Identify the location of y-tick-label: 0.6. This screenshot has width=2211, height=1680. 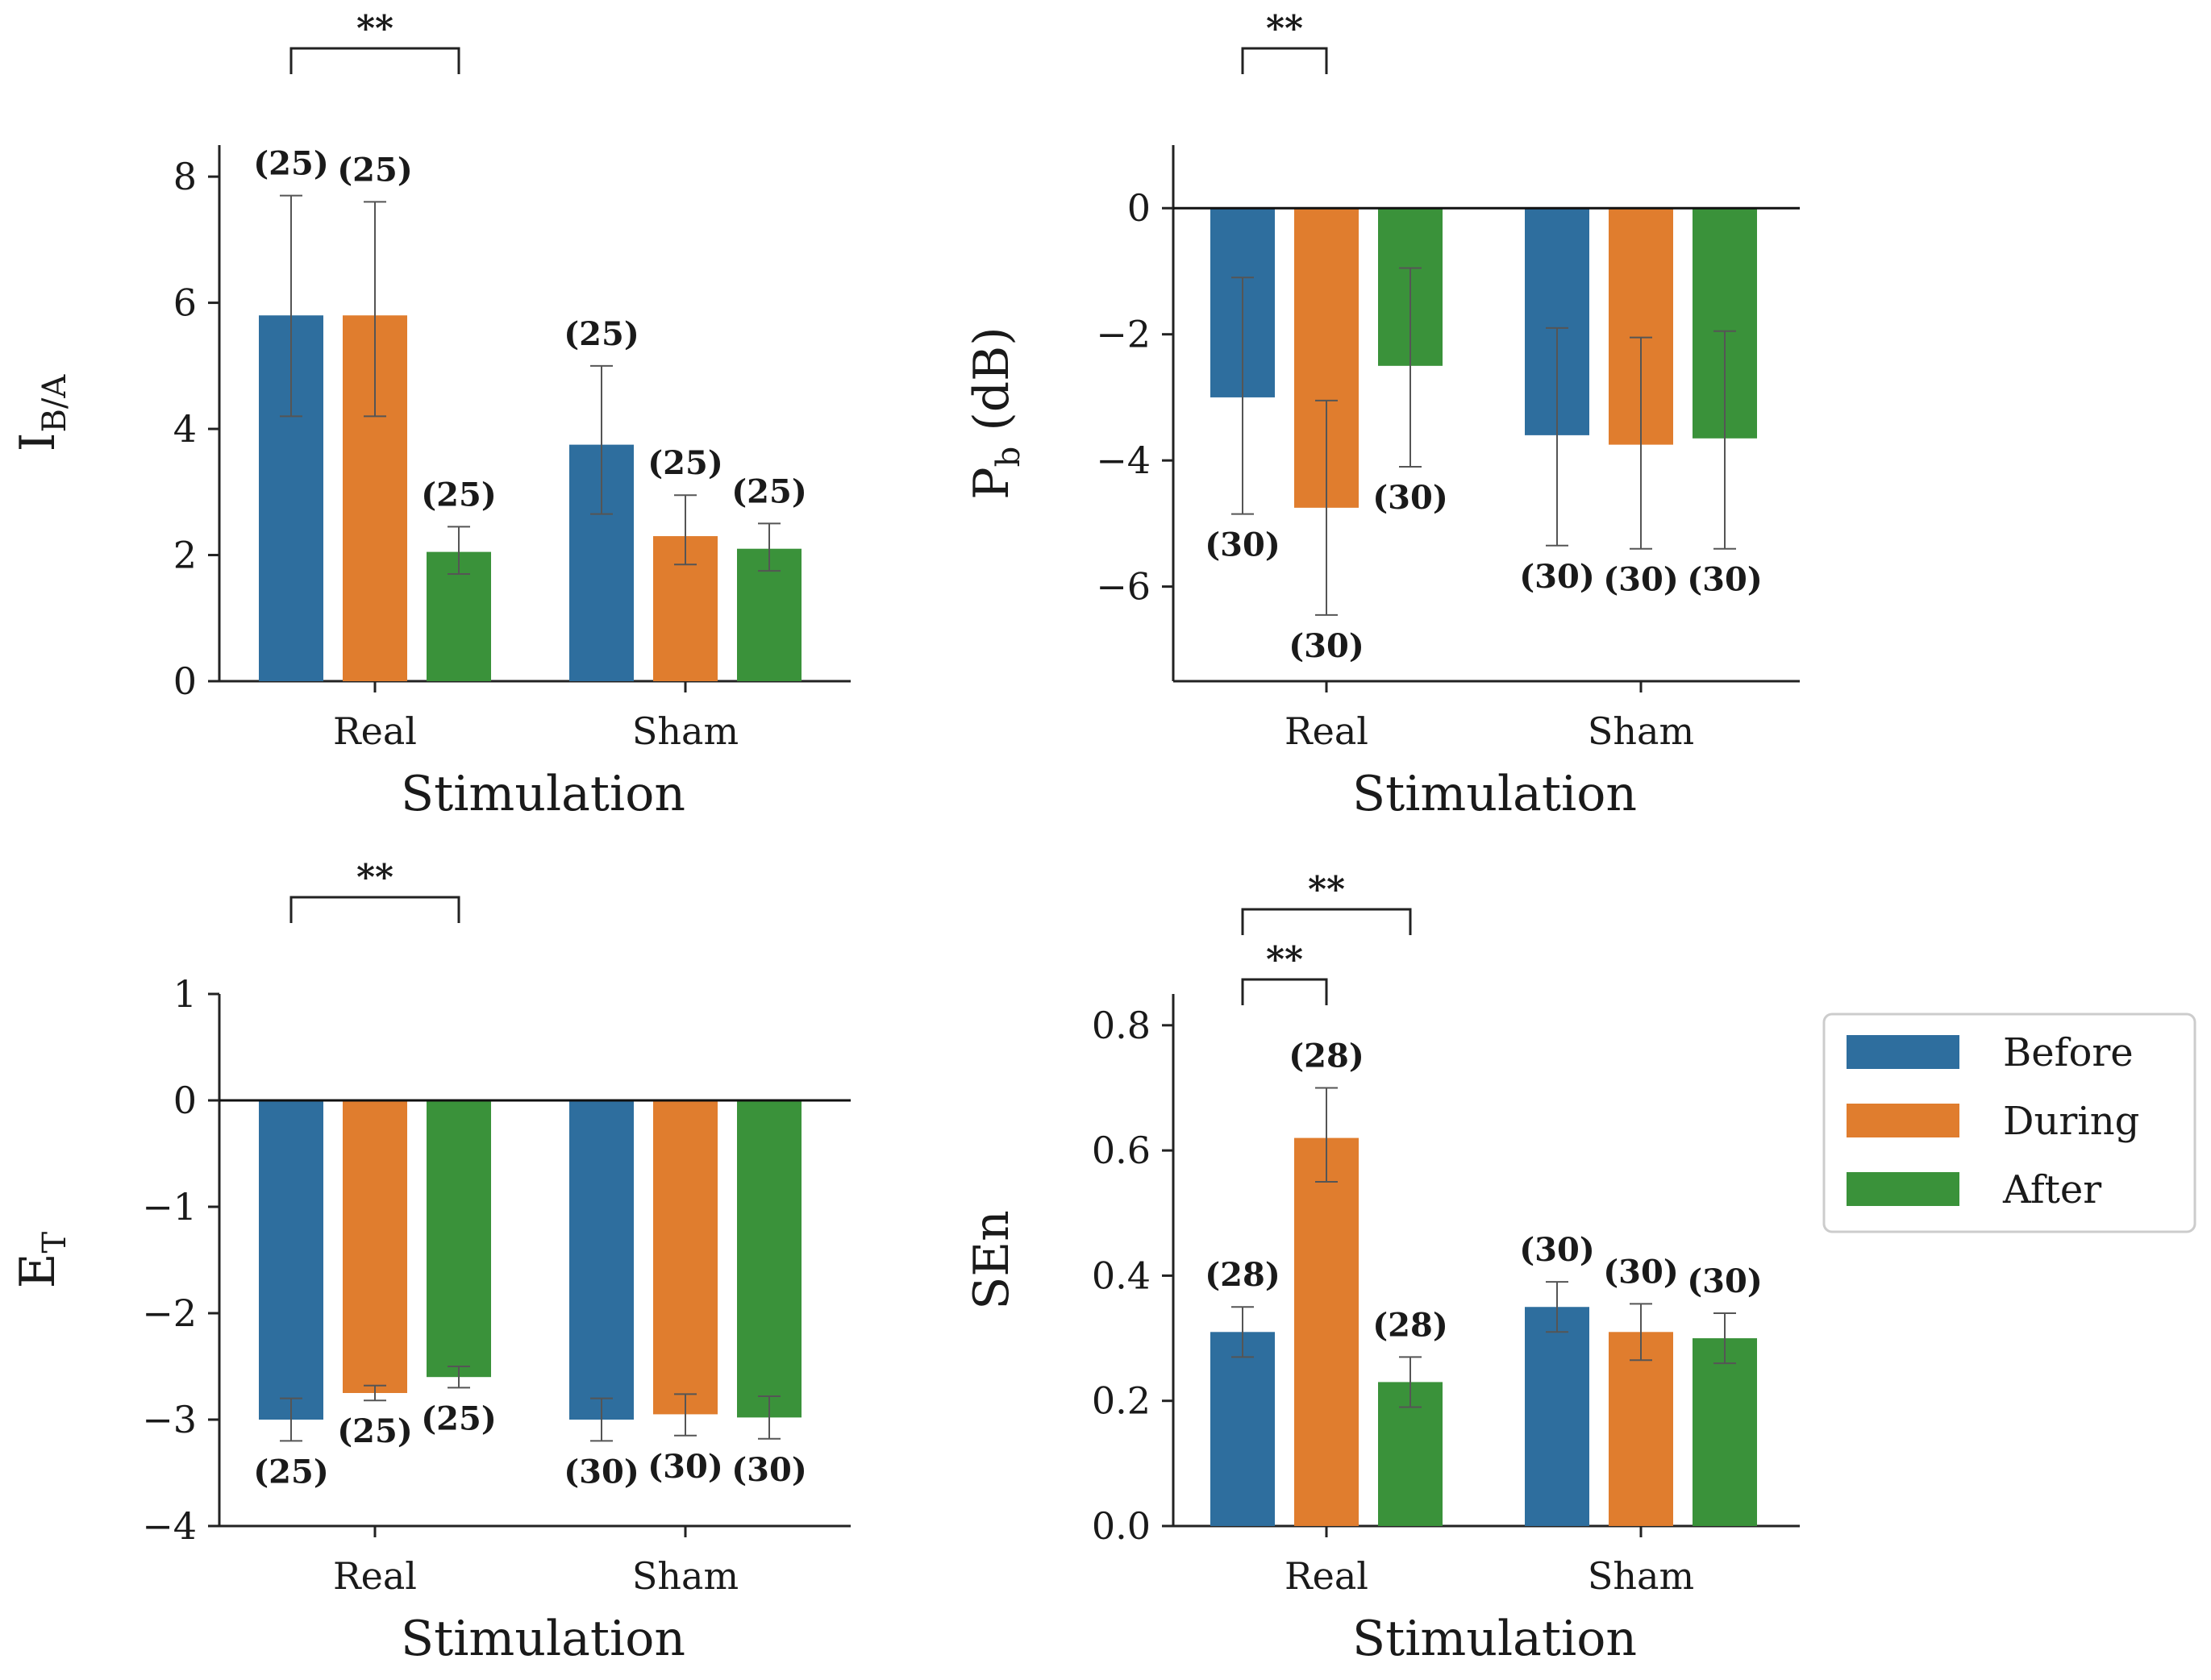
(1121, 1150).